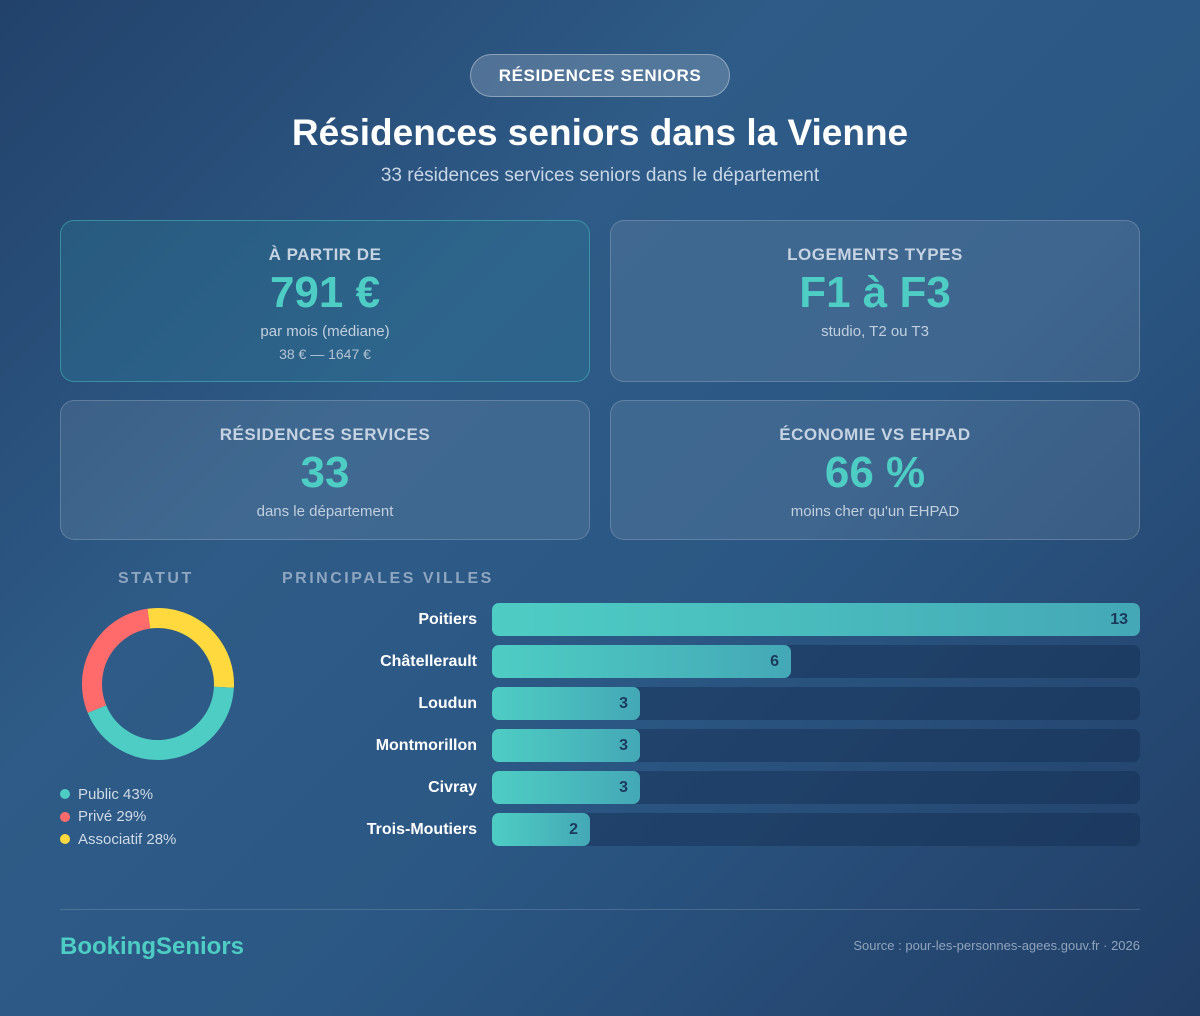  I want to click on legend-label: Associatif 28%, so click(127, 839).